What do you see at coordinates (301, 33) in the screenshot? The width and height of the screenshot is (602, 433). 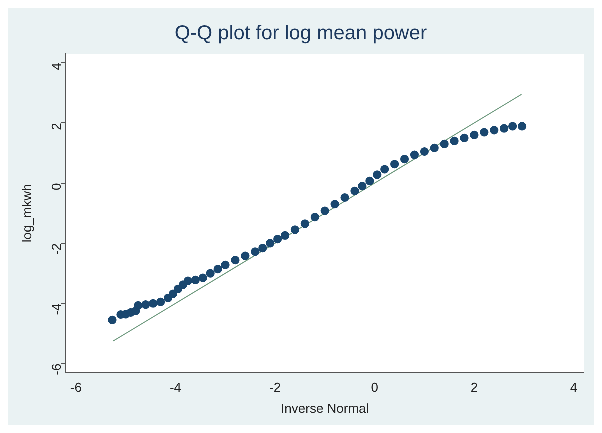 I see `chart-title: Q-Q plot for log mean power` at bounding box center [301, 33].